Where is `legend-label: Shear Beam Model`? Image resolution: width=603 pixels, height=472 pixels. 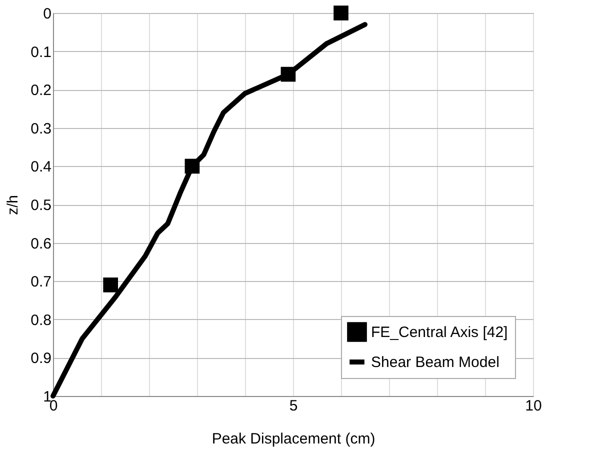
legend-label: Shear Beam Model is located at coordinates (435, 362).